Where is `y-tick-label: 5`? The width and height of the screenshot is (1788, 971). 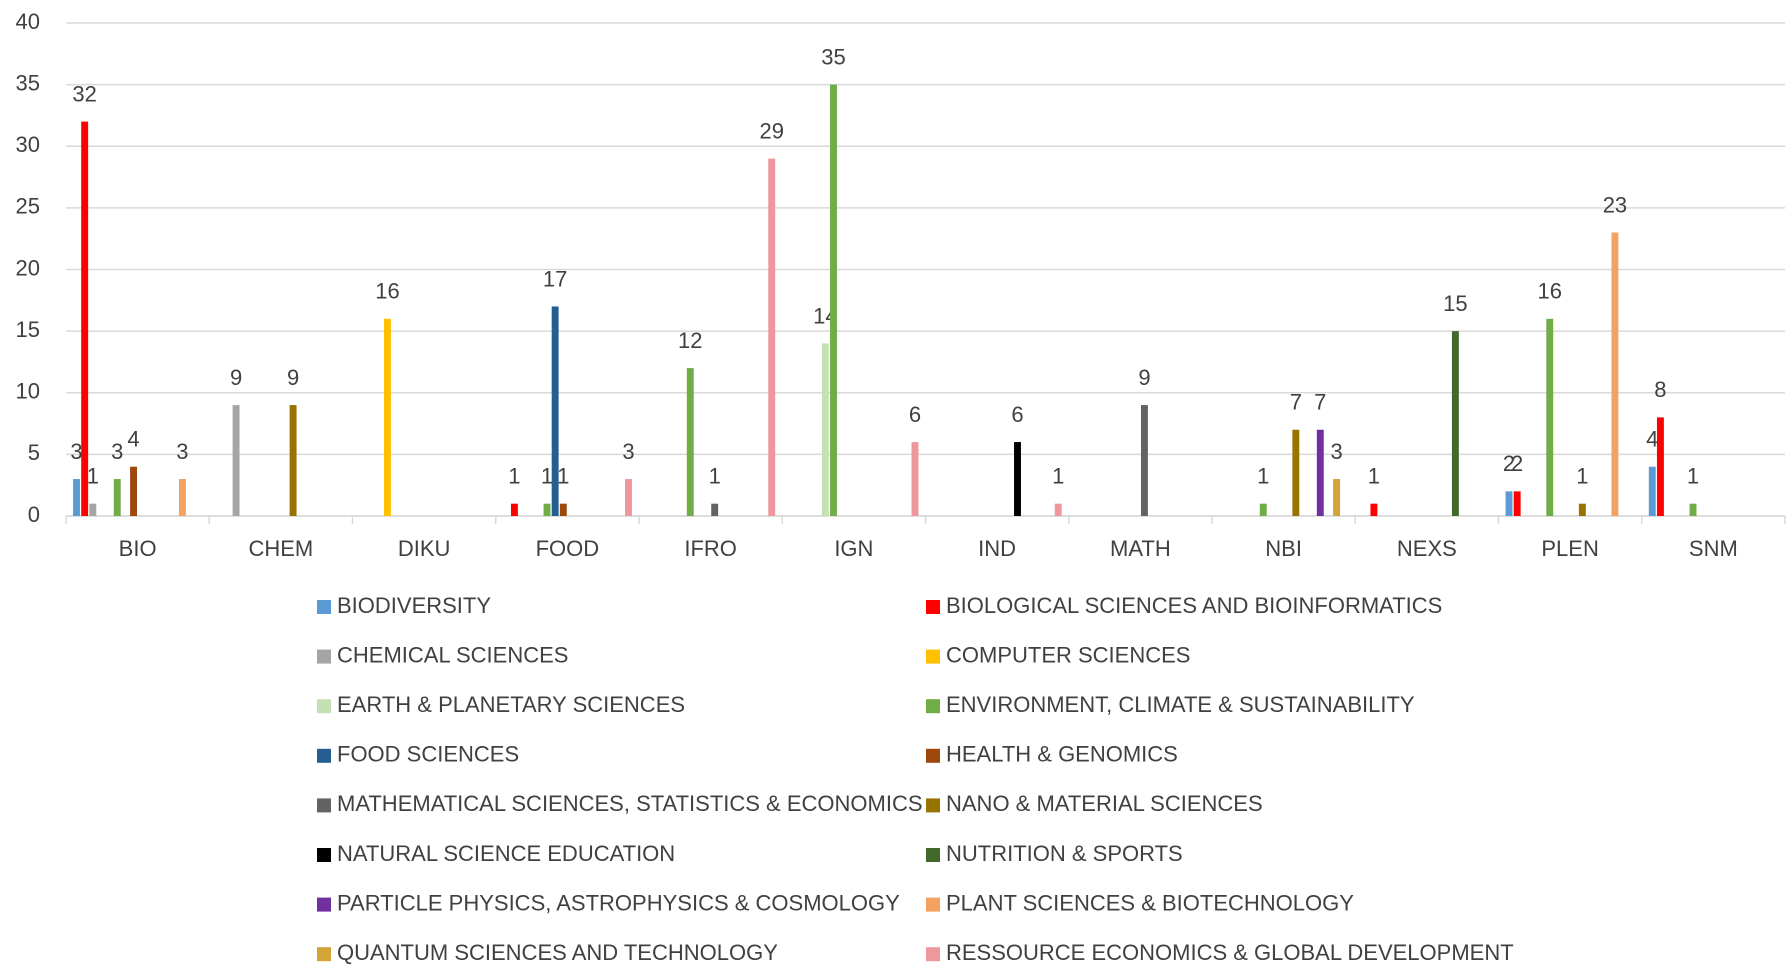
y-tick-label: 5 is located at coordinates (34, 452).